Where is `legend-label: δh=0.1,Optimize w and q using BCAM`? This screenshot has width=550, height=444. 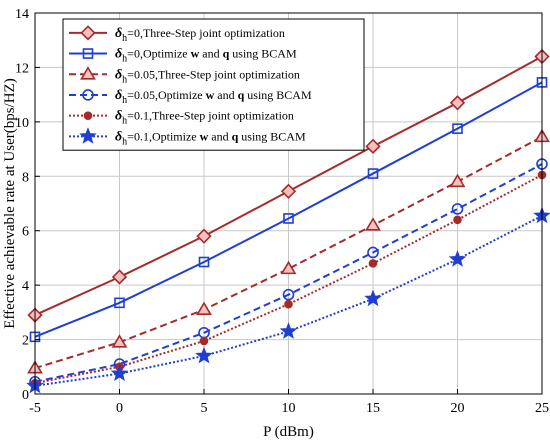
legend-label: δh=0.1,Optimize w and q using BCAM is located at coordinates (210, 138).